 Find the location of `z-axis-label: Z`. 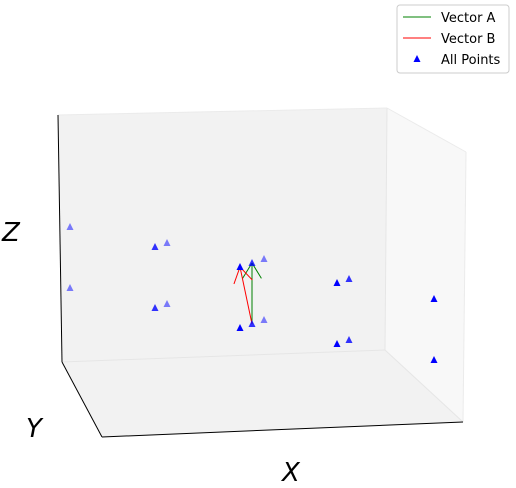

z-axis-label: Z is located at coordinates (11, 233).